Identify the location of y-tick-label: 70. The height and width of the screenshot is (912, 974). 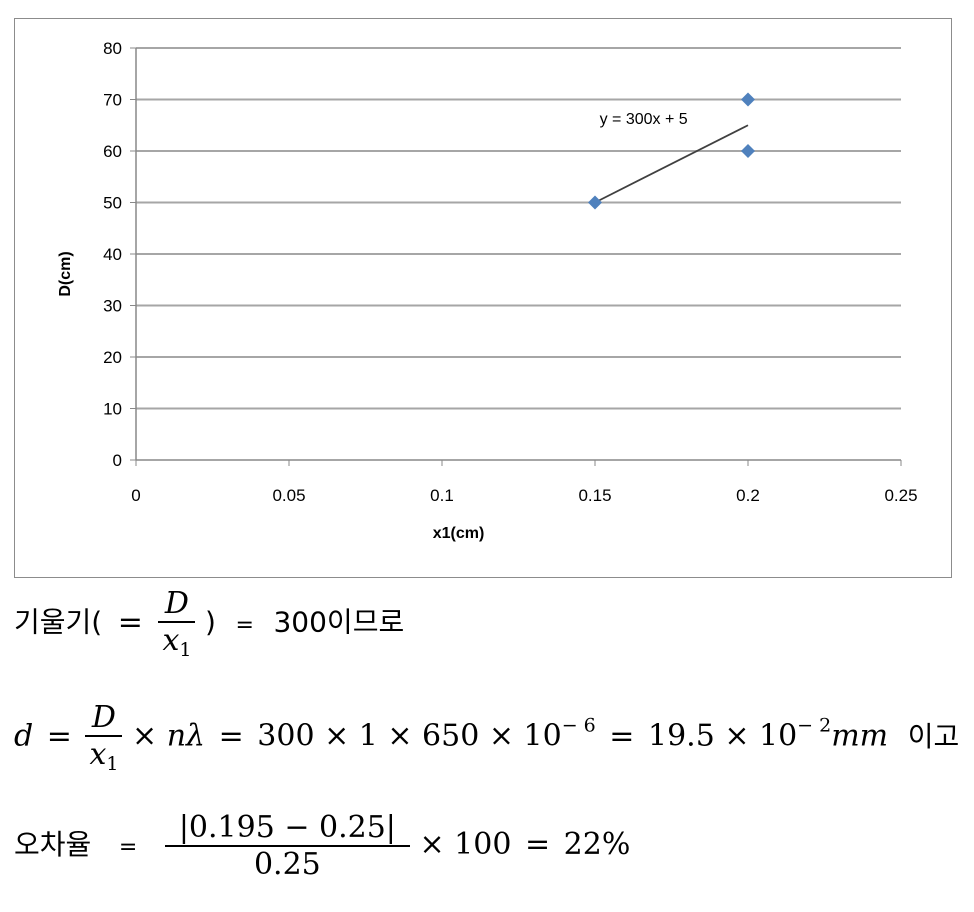
(112, 100).